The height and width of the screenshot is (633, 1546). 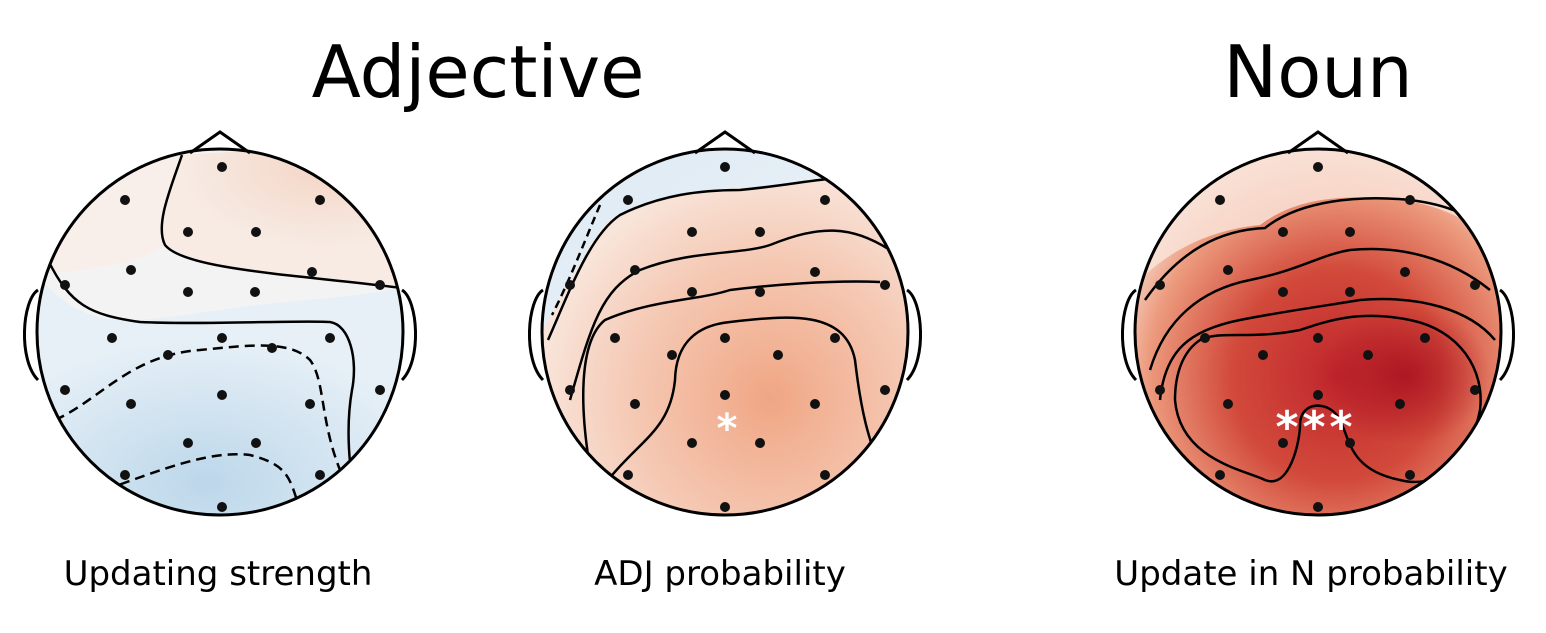 I want to click on adjective-heading: Adjective, so click(x=478, y=72).